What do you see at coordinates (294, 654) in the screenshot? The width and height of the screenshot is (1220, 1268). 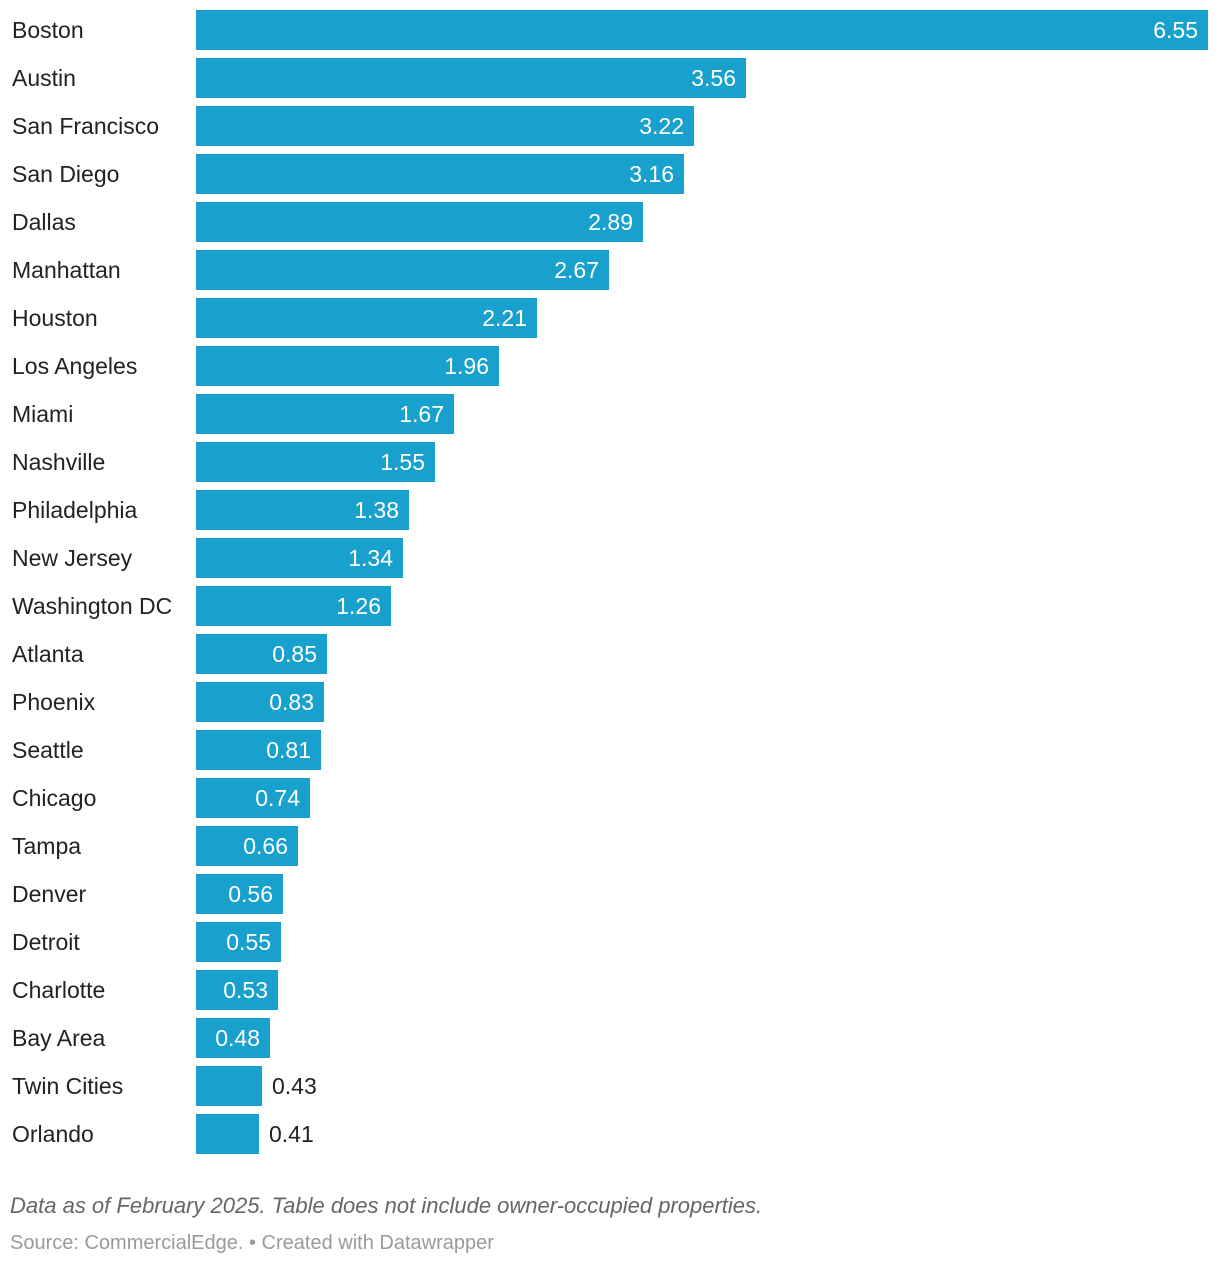 I see `value-label: 0.85` at bounding box center [294, 654].